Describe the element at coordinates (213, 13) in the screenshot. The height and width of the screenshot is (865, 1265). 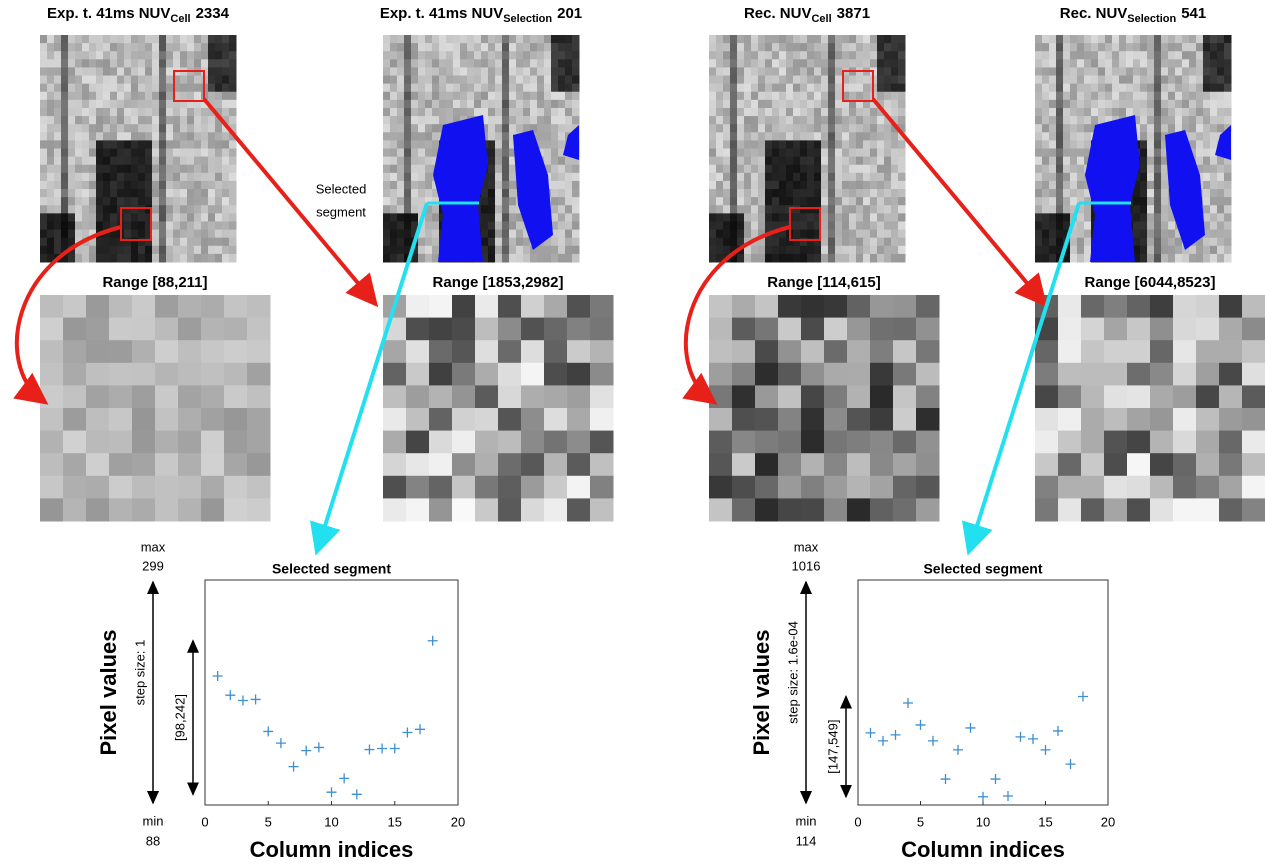
I see `panel-count: 2334` at that location.